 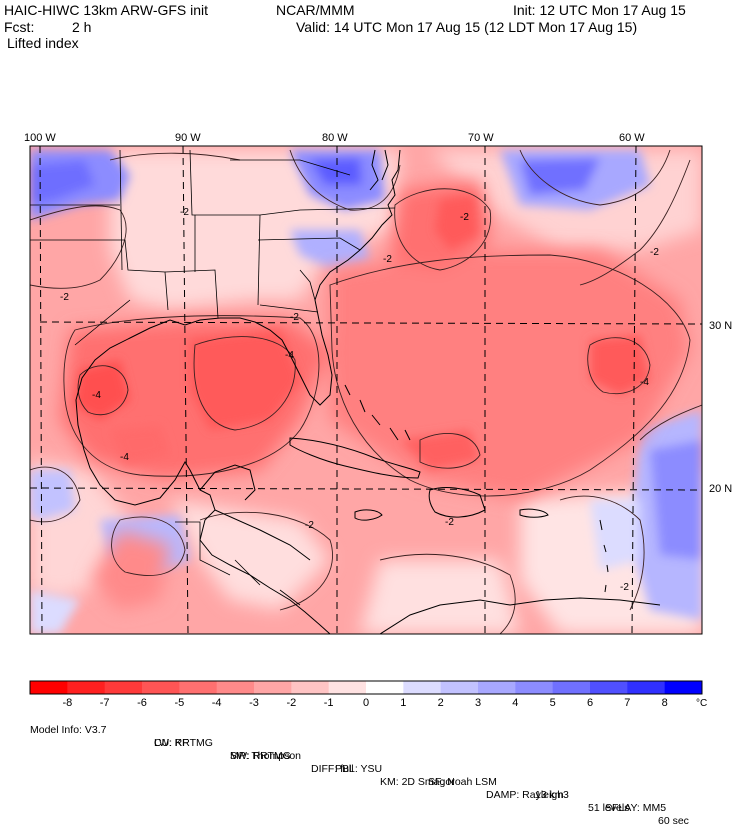 What do you see at coordinates (179, 703) in the screenshot?
I see `colorbar-tick-label: -5` at bounding box center [179, 703].